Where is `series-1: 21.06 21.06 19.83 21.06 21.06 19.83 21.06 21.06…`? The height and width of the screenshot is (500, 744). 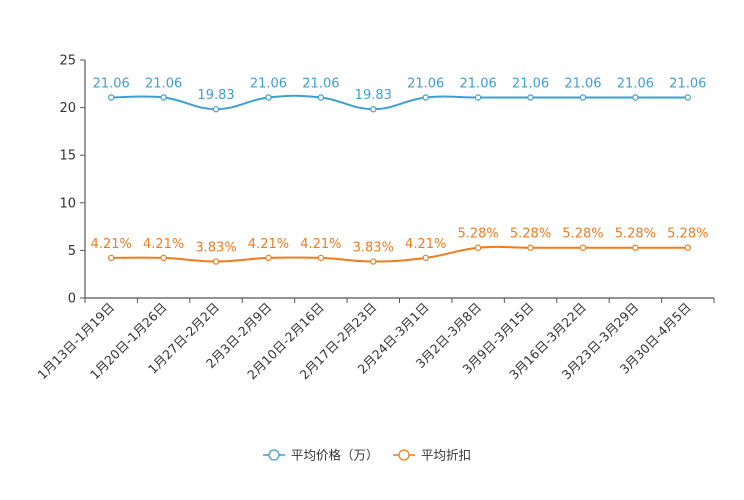
series-1: 21.06 21.06 19.83 21.06 21.06 19.83 21.06 21.06… is located at coordinates (399, 95).